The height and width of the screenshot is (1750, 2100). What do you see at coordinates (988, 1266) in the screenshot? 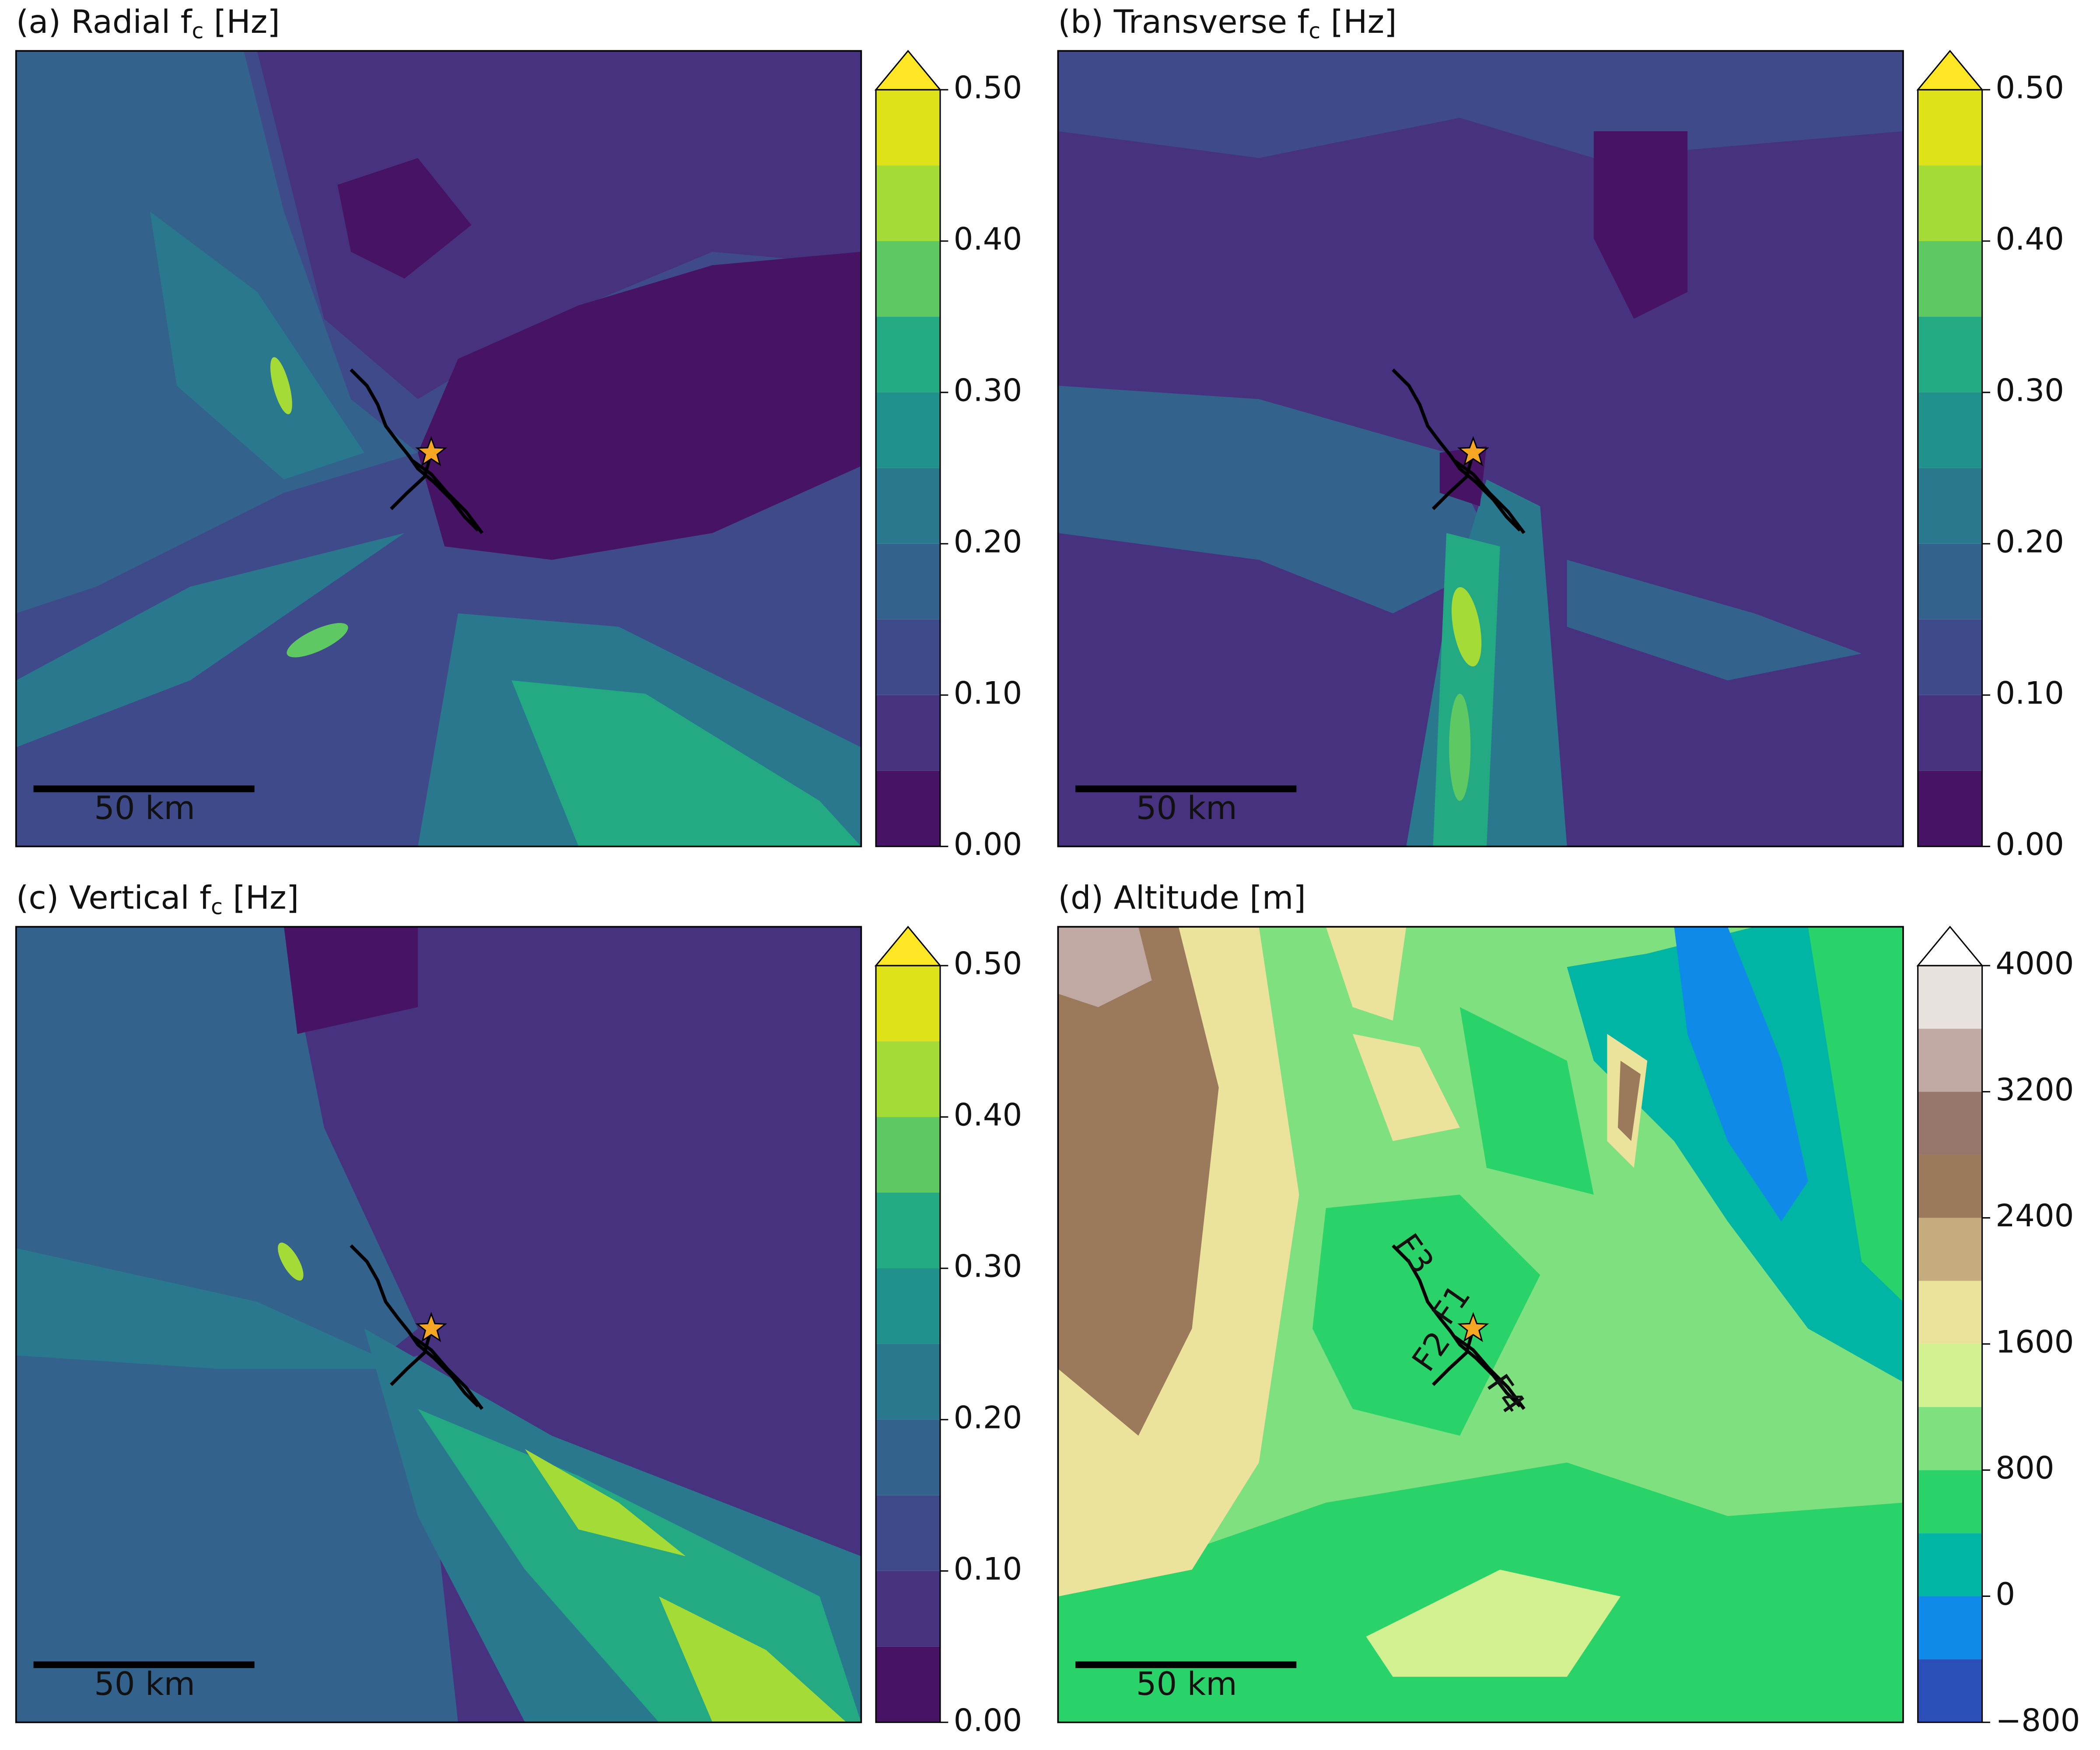
I see `colorbar-tick-label: 0.30` at bounding box center [988, 1266].